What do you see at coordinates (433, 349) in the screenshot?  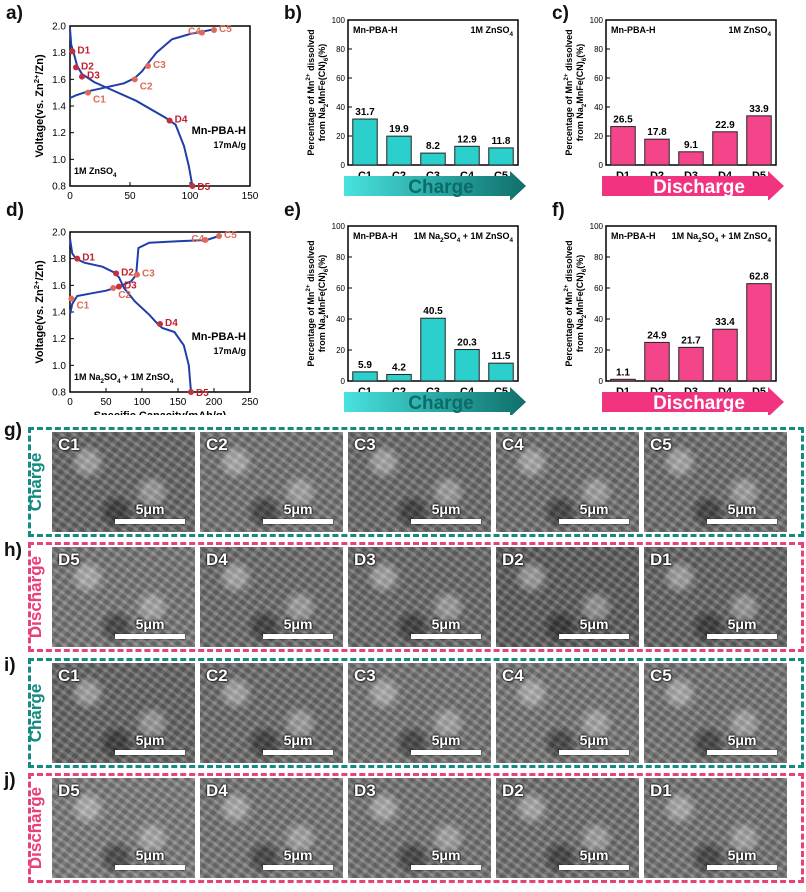 I see `bar-c3` at bounding box center [433, 349].